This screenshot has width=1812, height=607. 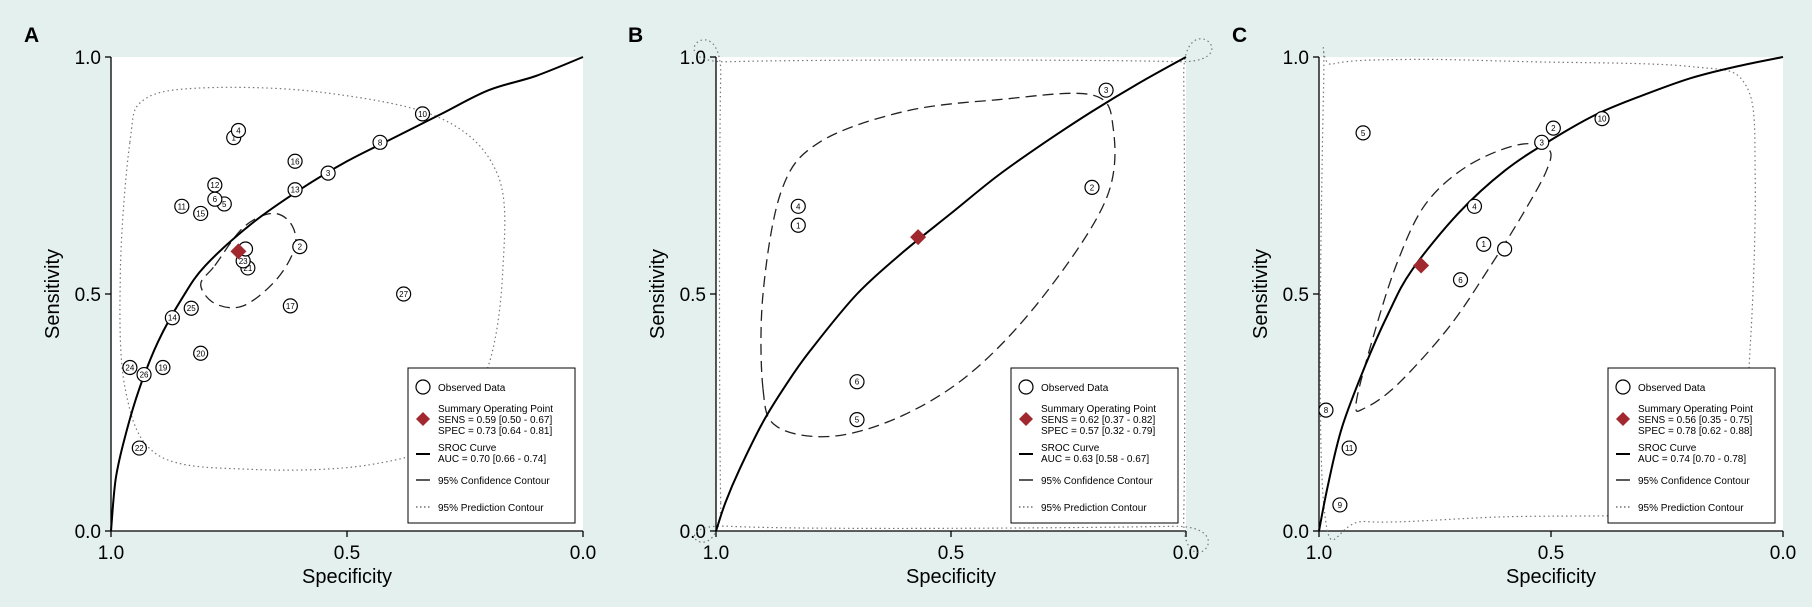 What do you see at coordinates (53, 294) in the screenshot?
I see `y-axis-label: Sensitivity` at bounding box center [53, 294].